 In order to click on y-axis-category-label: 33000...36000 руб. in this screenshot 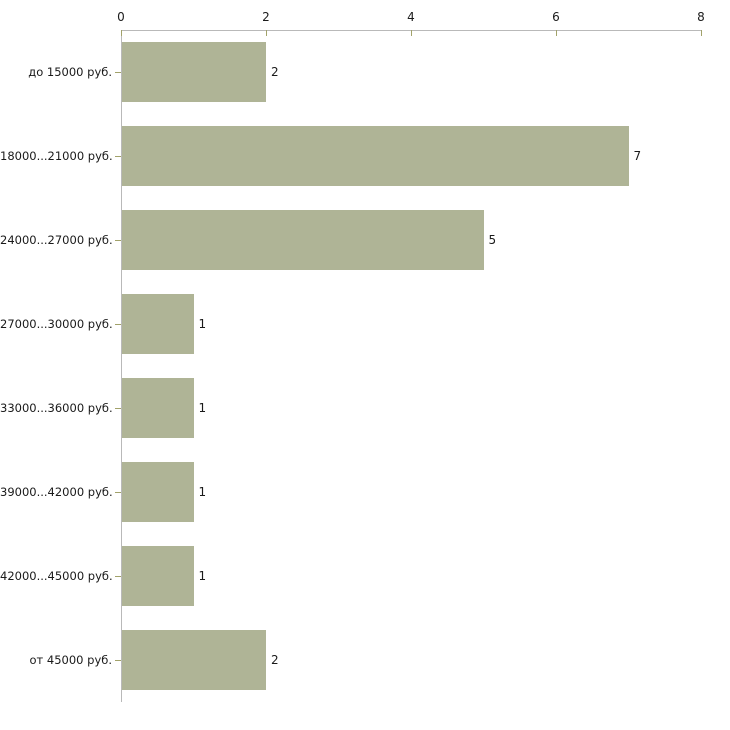, I will do `click(56, 408)`.